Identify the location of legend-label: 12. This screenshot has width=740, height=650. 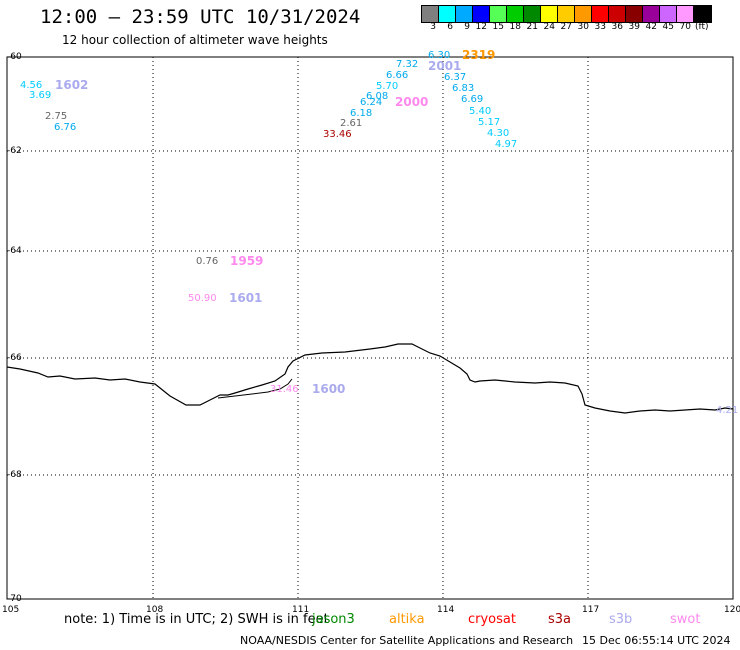
(481, 27).